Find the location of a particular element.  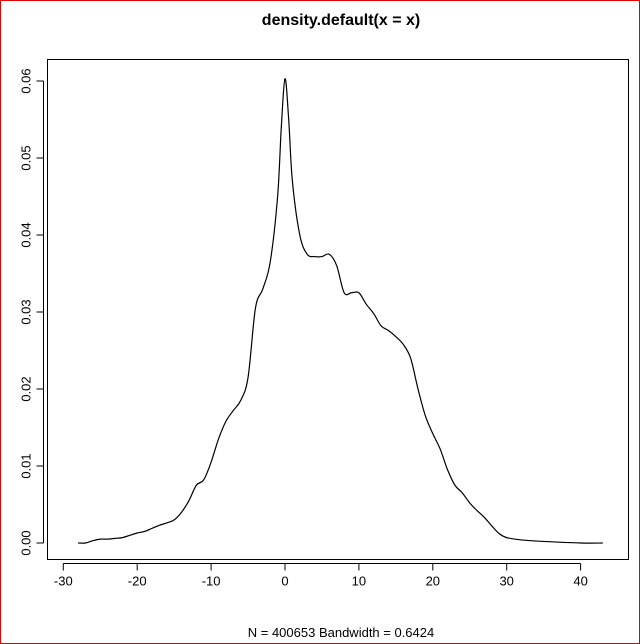

y-tick-label: 0.02 is located at coordinates (26, 388).